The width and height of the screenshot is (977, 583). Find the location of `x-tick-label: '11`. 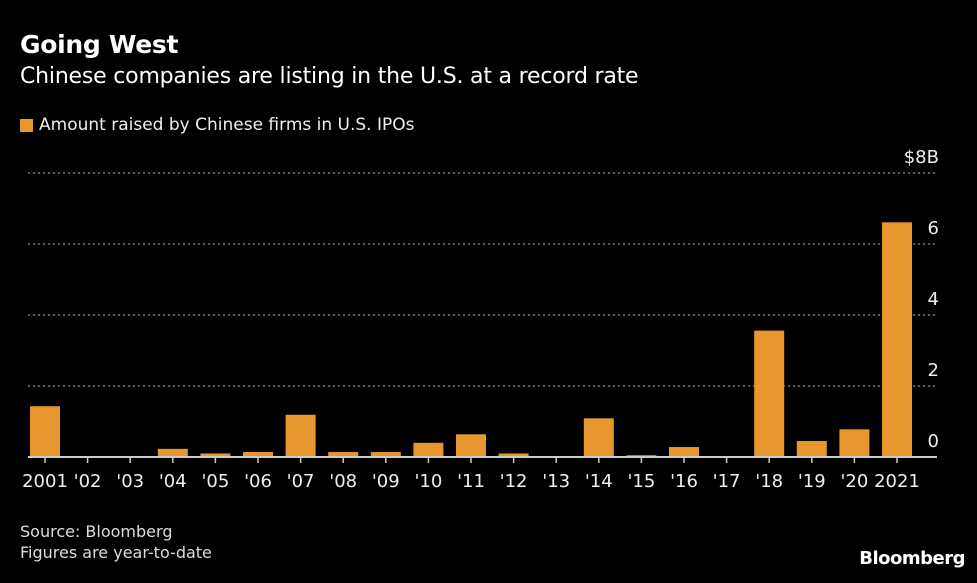

x-tick-label: '11 is located at coordinates (471, 481).